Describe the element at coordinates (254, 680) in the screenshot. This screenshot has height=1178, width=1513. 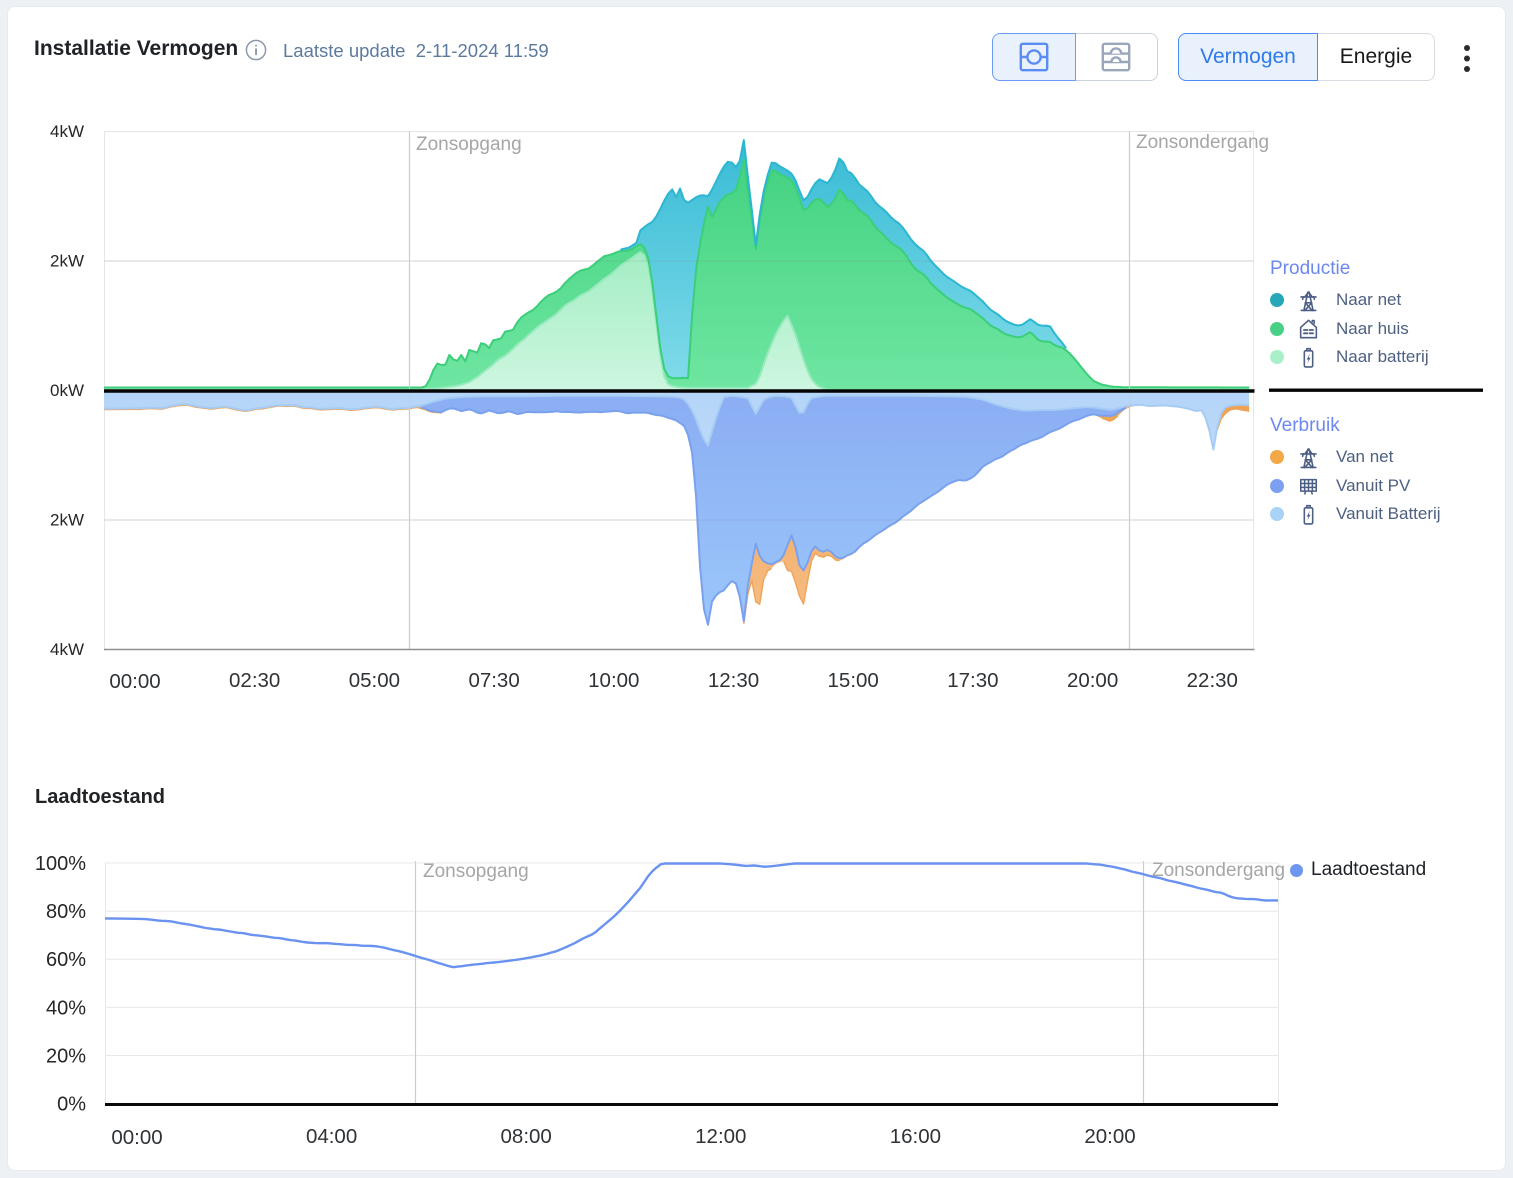
I see `svg-text: 02:30` at that location.